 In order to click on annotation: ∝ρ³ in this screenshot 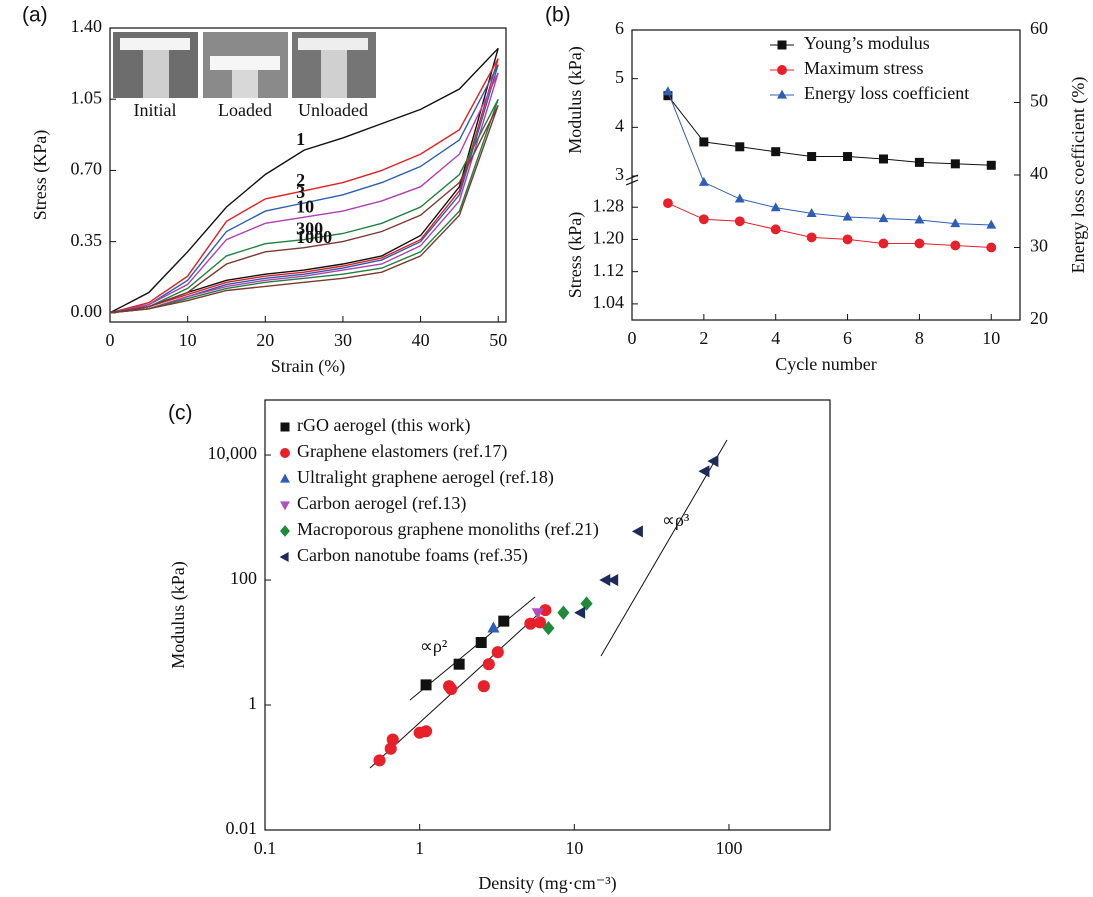, I will do `click(676, 520)`.